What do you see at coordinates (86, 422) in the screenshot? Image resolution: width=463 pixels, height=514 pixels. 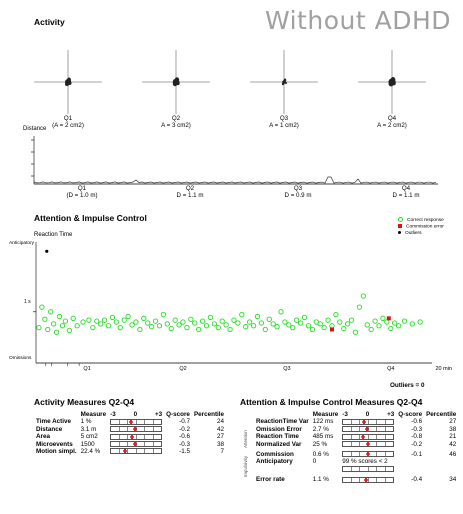 I see `measure-value: 1 %` at bounding box center [86, 422].